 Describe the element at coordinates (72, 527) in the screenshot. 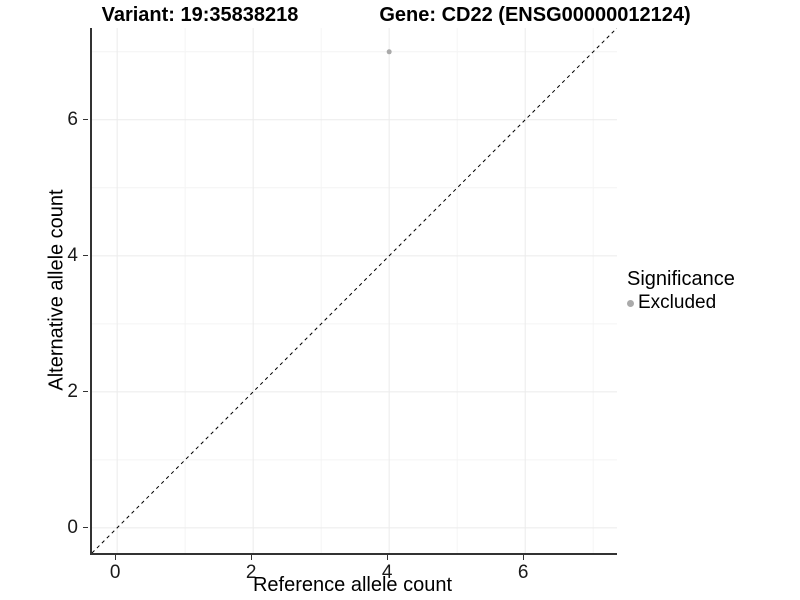

I see `y-tick-label: 0` at that location.